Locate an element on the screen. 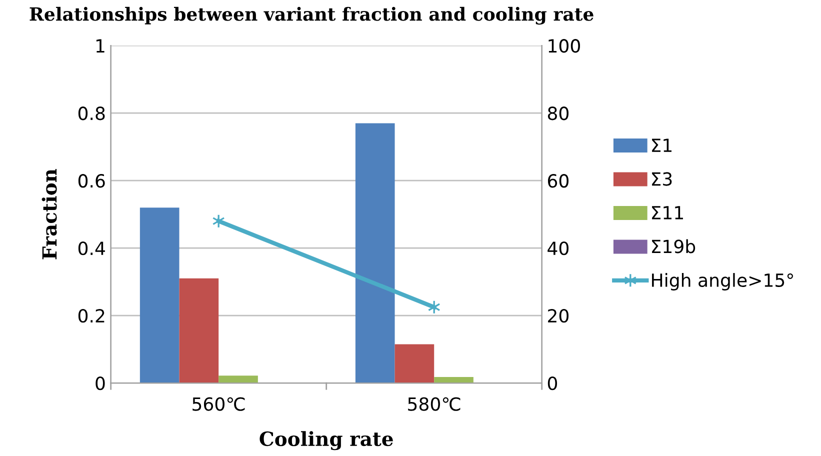 The width and height of the screenshot is (821, 456). legend-label: Σ11 is located at coordinates (667, 213).